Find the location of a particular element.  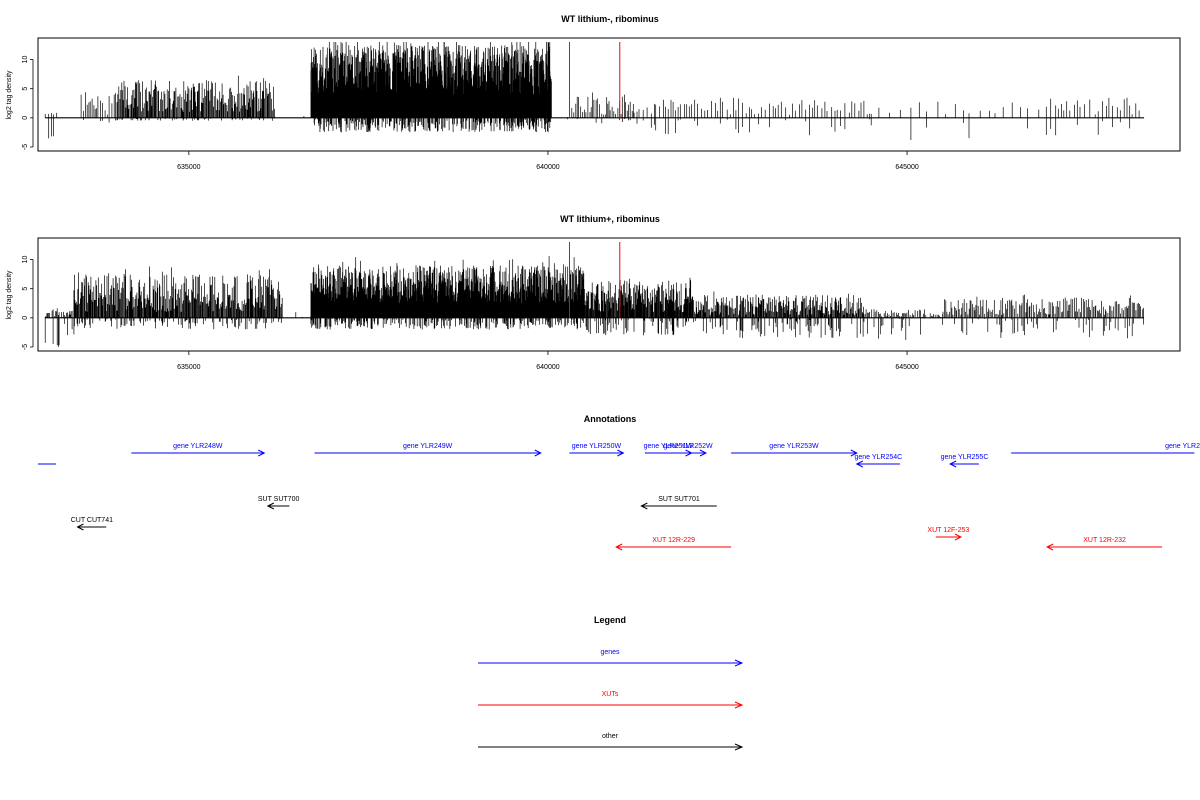

annotation-label: SUT SUT700 is located at coordinates (279, 499).